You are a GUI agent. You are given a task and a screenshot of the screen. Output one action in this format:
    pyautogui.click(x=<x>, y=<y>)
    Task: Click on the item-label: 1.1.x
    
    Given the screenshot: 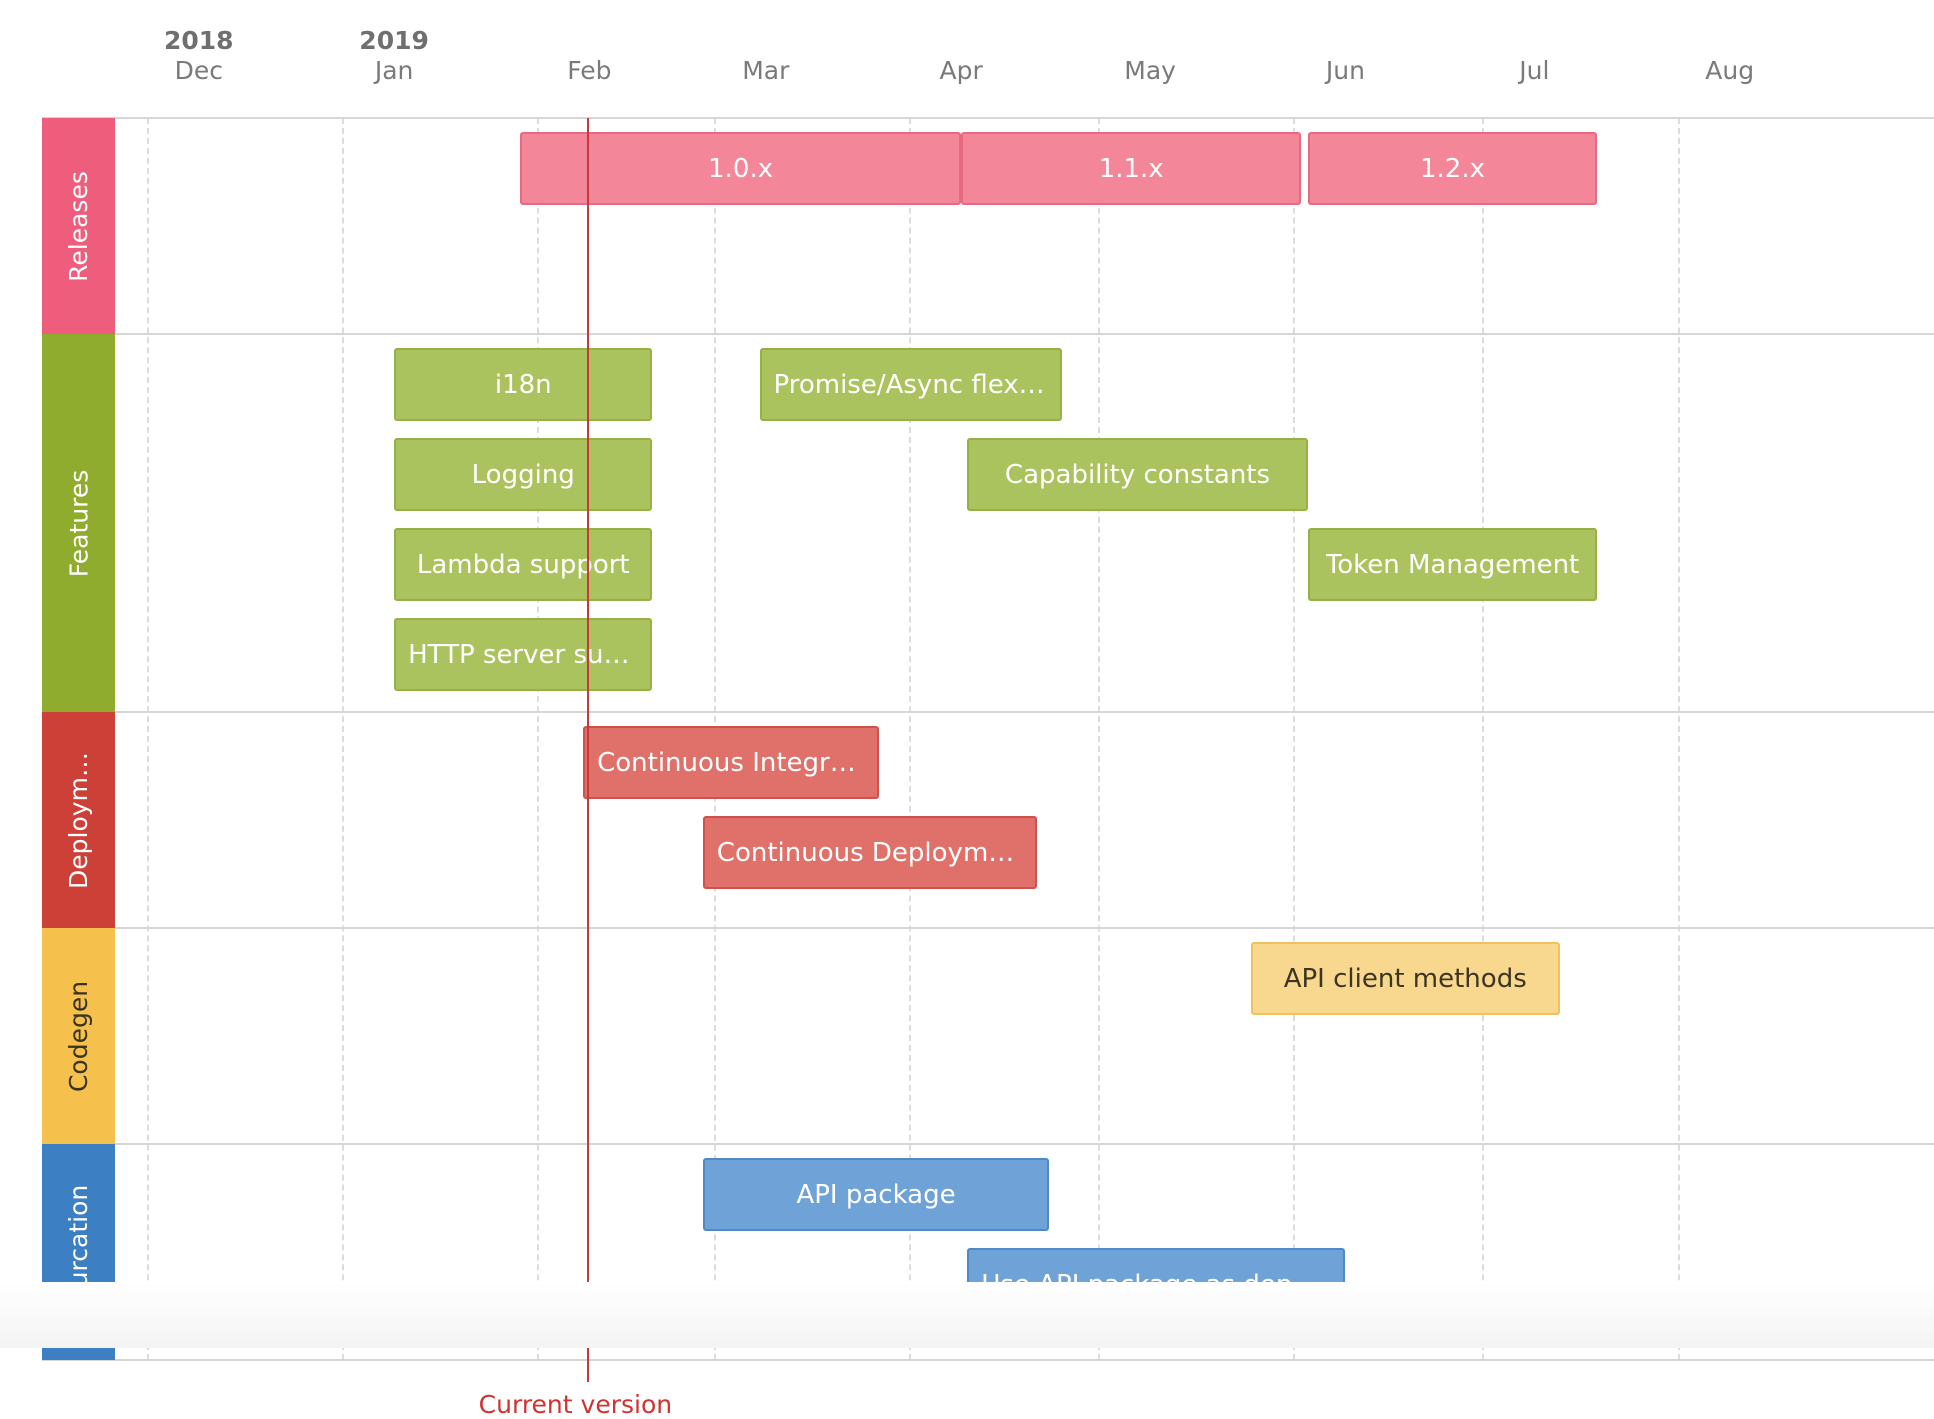 What is the action you would take?
    pyautogui.click(x=1131, y=168)
    